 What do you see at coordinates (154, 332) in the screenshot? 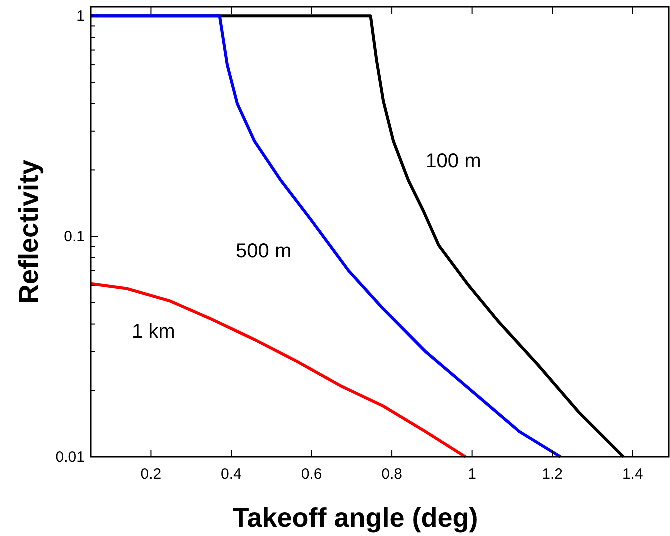
I see `series-label: 1 km` at bounding box center [154, 332].